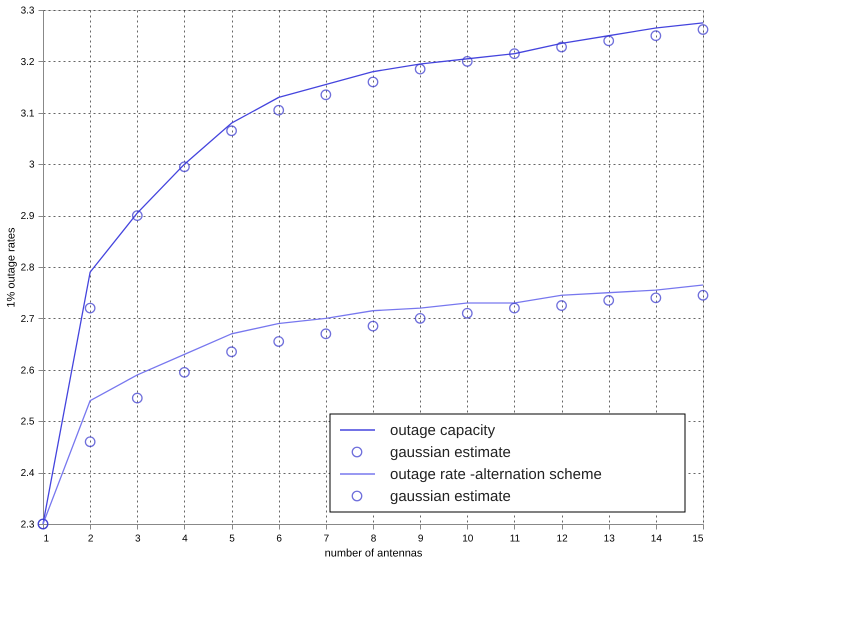 The height and width of the screenshot is (634, 842). Describe the element at coordinates (421, 539) in the screenshot. I see `x-tick-label: 9` at that location.